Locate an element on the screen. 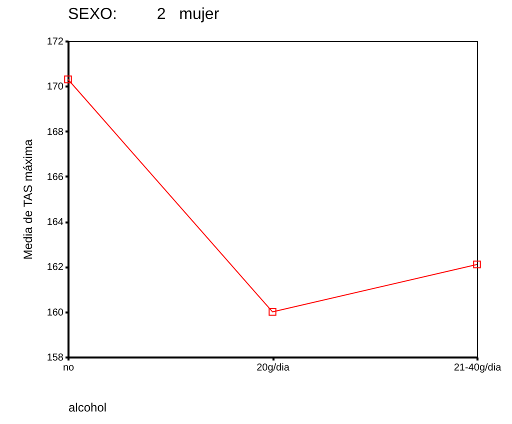 The height and width of the screenshot is (424, 512). y-axis-title: Media de TAS máxima is located at coordinates (27, 199).